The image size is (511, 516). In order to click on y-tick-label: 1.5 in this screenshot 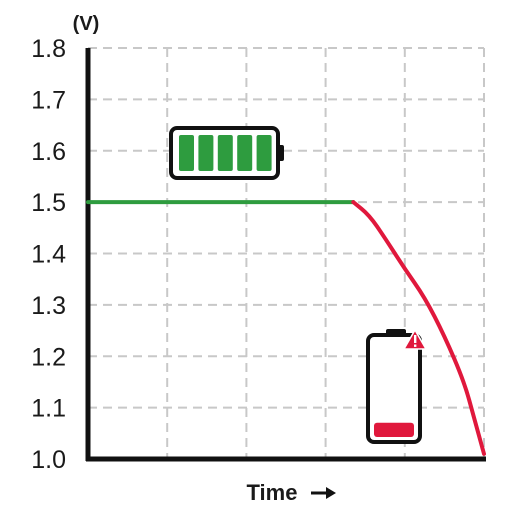, I will do `click(48, 203)`.